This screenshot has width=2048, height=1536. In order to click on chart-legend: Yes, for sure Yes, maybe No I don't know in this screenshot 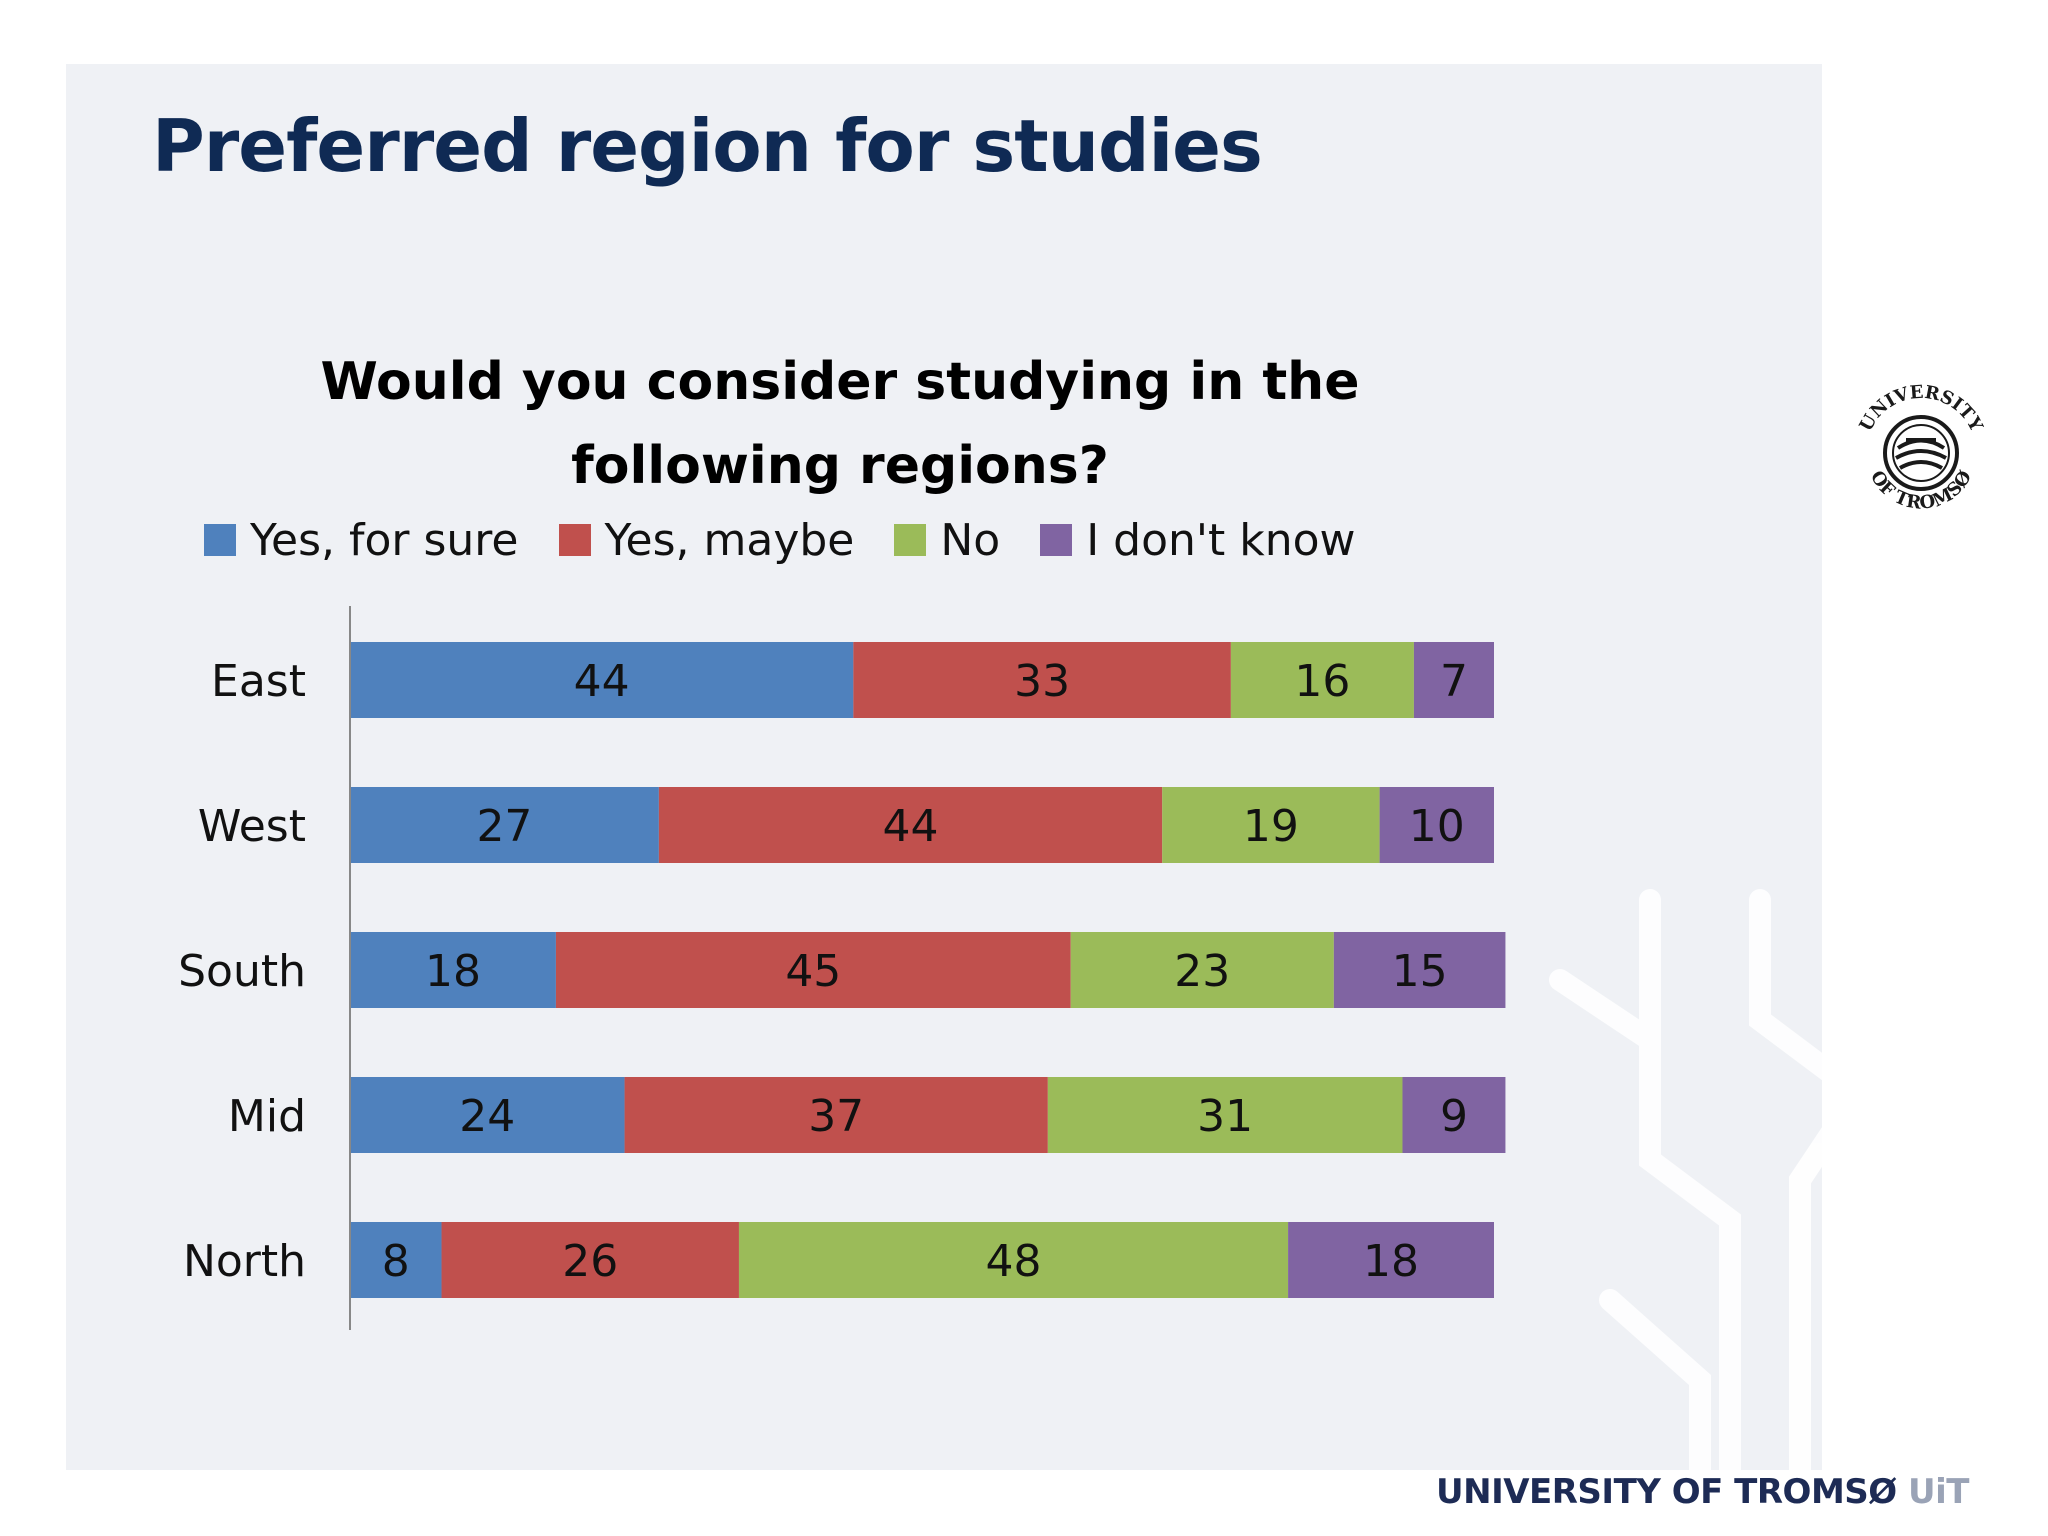, I will do `click(780, 540)`.